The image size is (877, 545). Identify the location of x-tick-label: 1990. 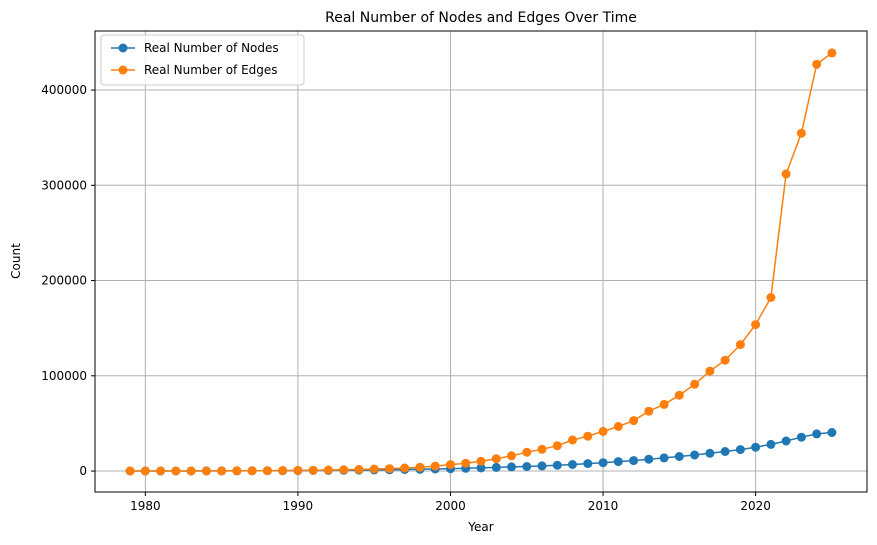
(298, 506).